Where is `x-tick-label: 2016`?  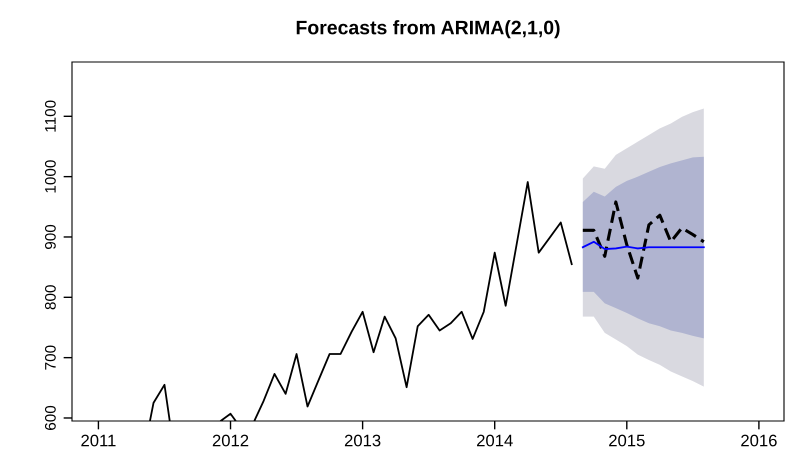 x-tick-label: 2016 is located at coordinates (759, 440).